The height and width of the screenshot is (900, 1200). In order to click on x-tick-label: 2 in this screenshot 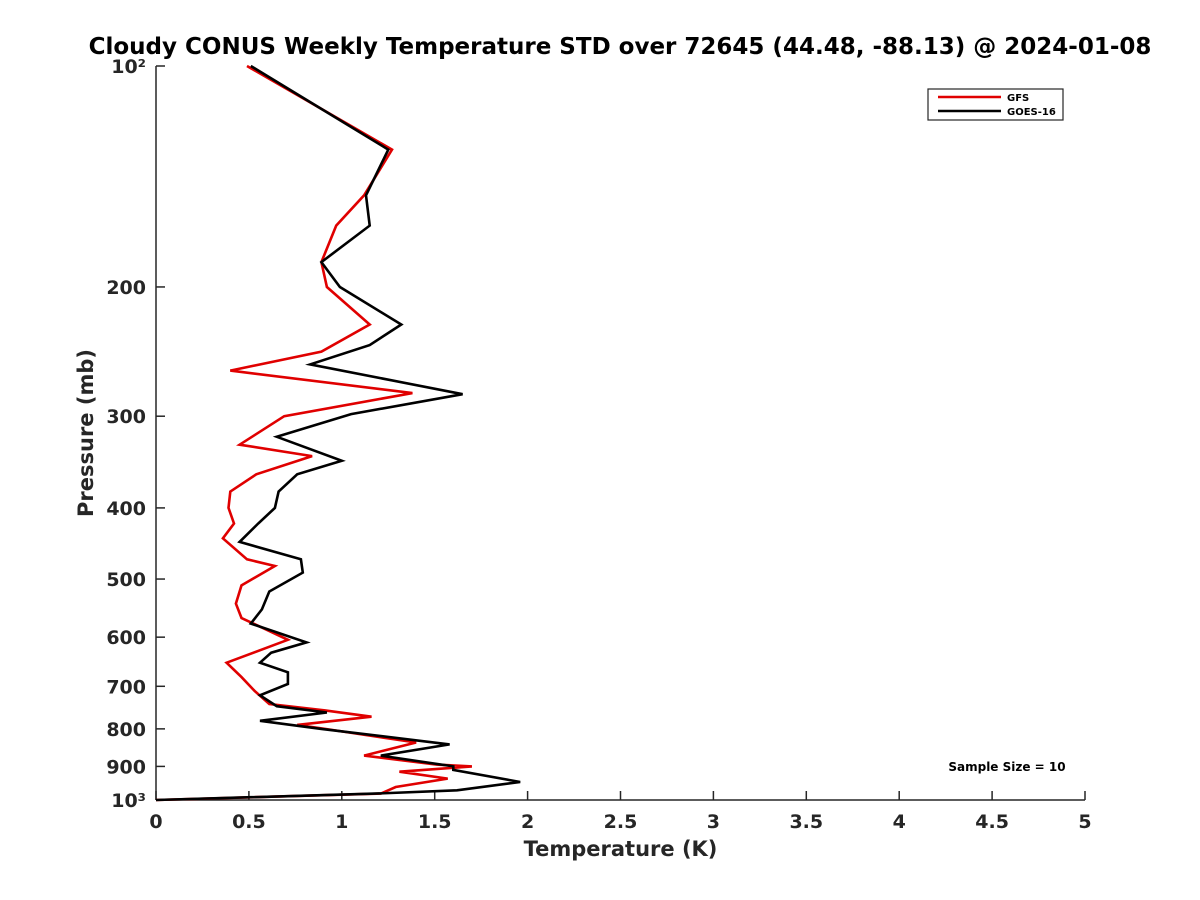, I will do `click(527, 822)`.